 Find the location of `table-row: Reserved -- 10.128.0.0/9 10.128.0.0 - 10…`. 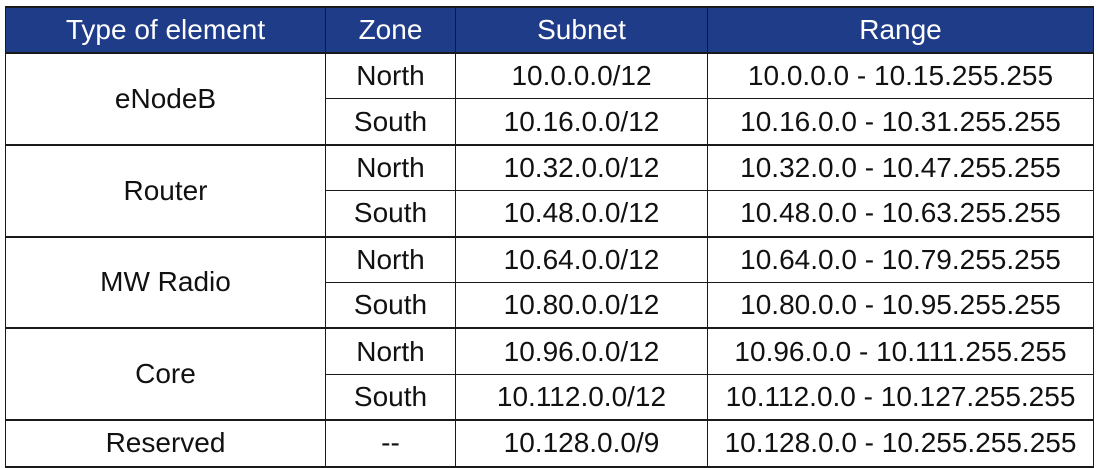

table-row: Reserved -- 10.128.0.0/9 10.128.0.0 - 10… is located at coordinates (549, 443).